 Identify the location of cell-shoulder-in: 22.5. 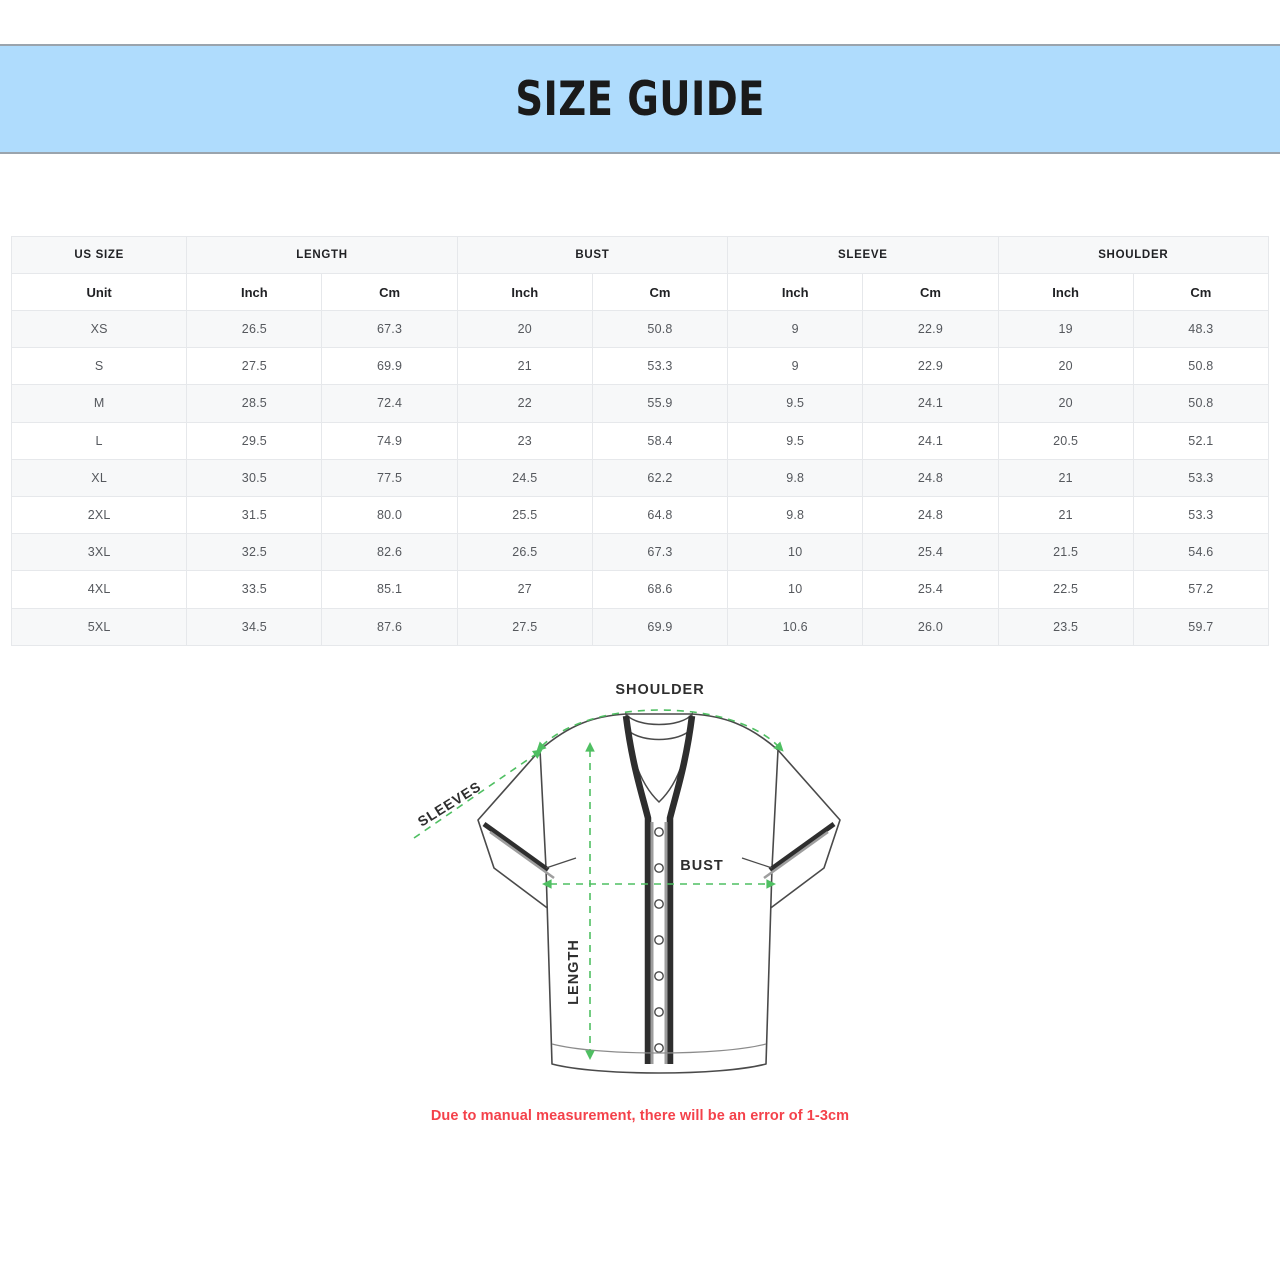
(1065, 589).